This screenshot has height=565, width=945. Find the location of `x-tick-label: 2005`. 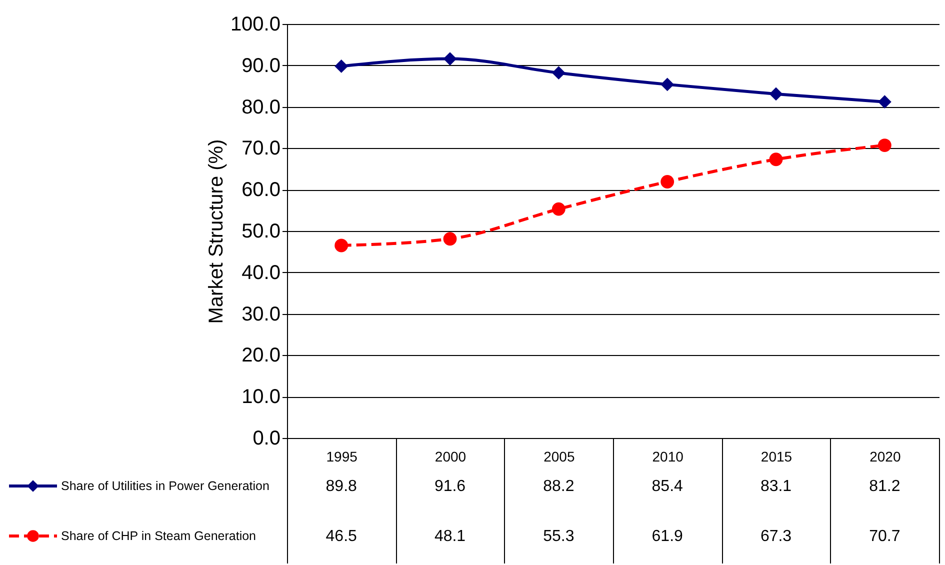

x-tick-label: 2005 is located at coordinates (559, 456).